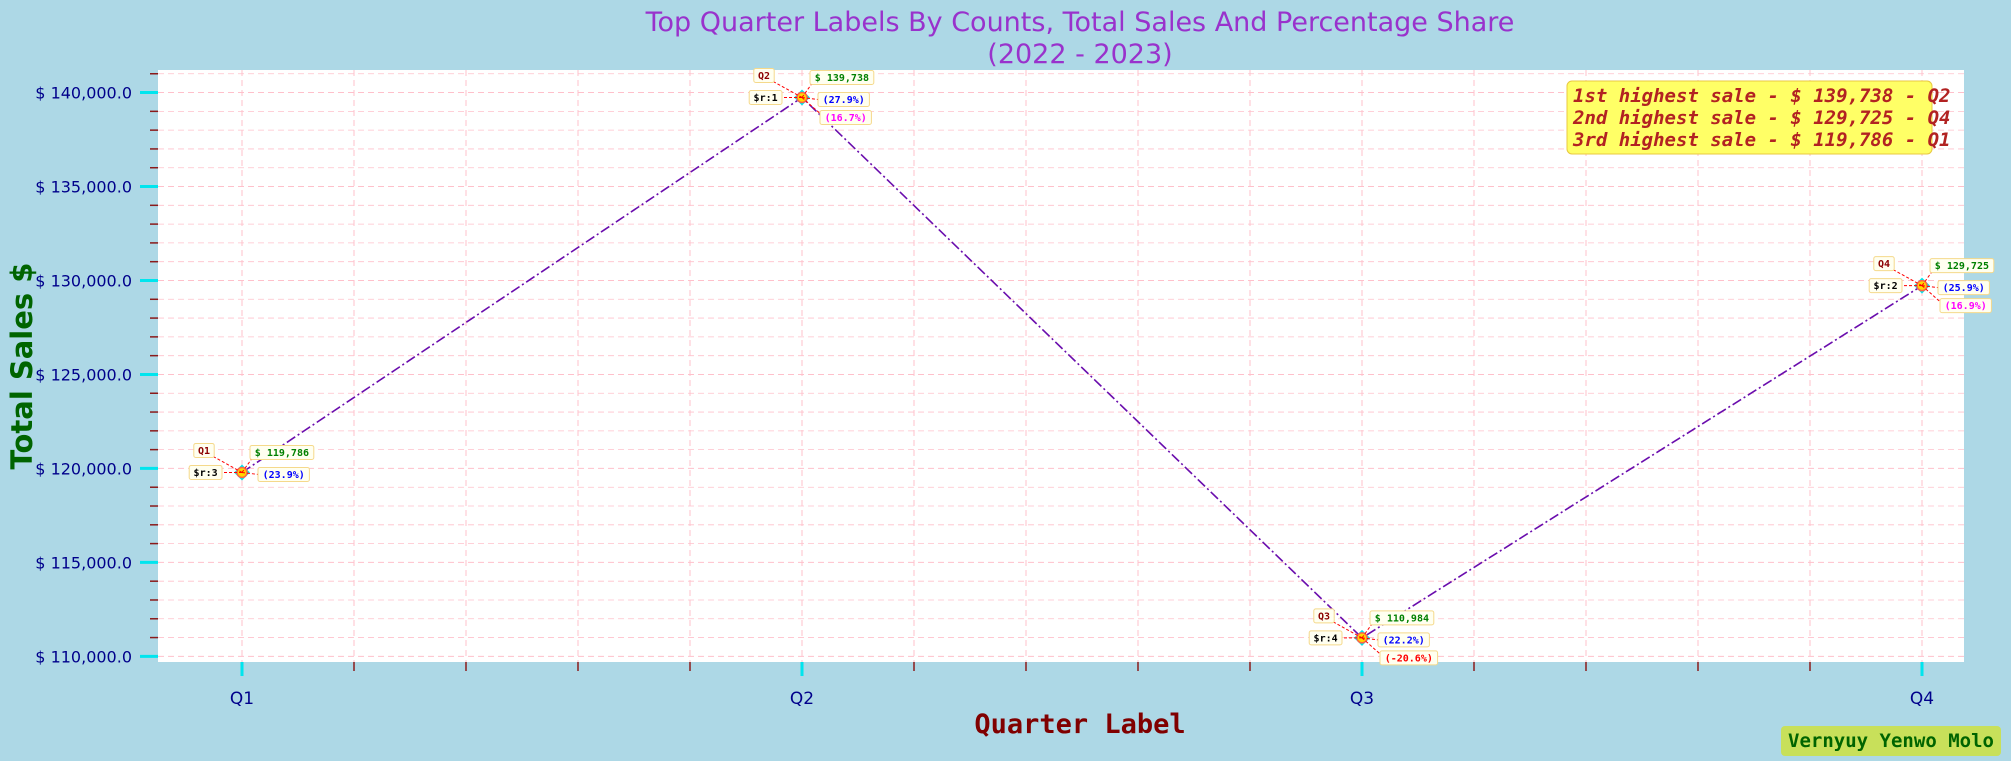  I want to click on y-tick-label: $ 135,000.0, so click(83, 187).